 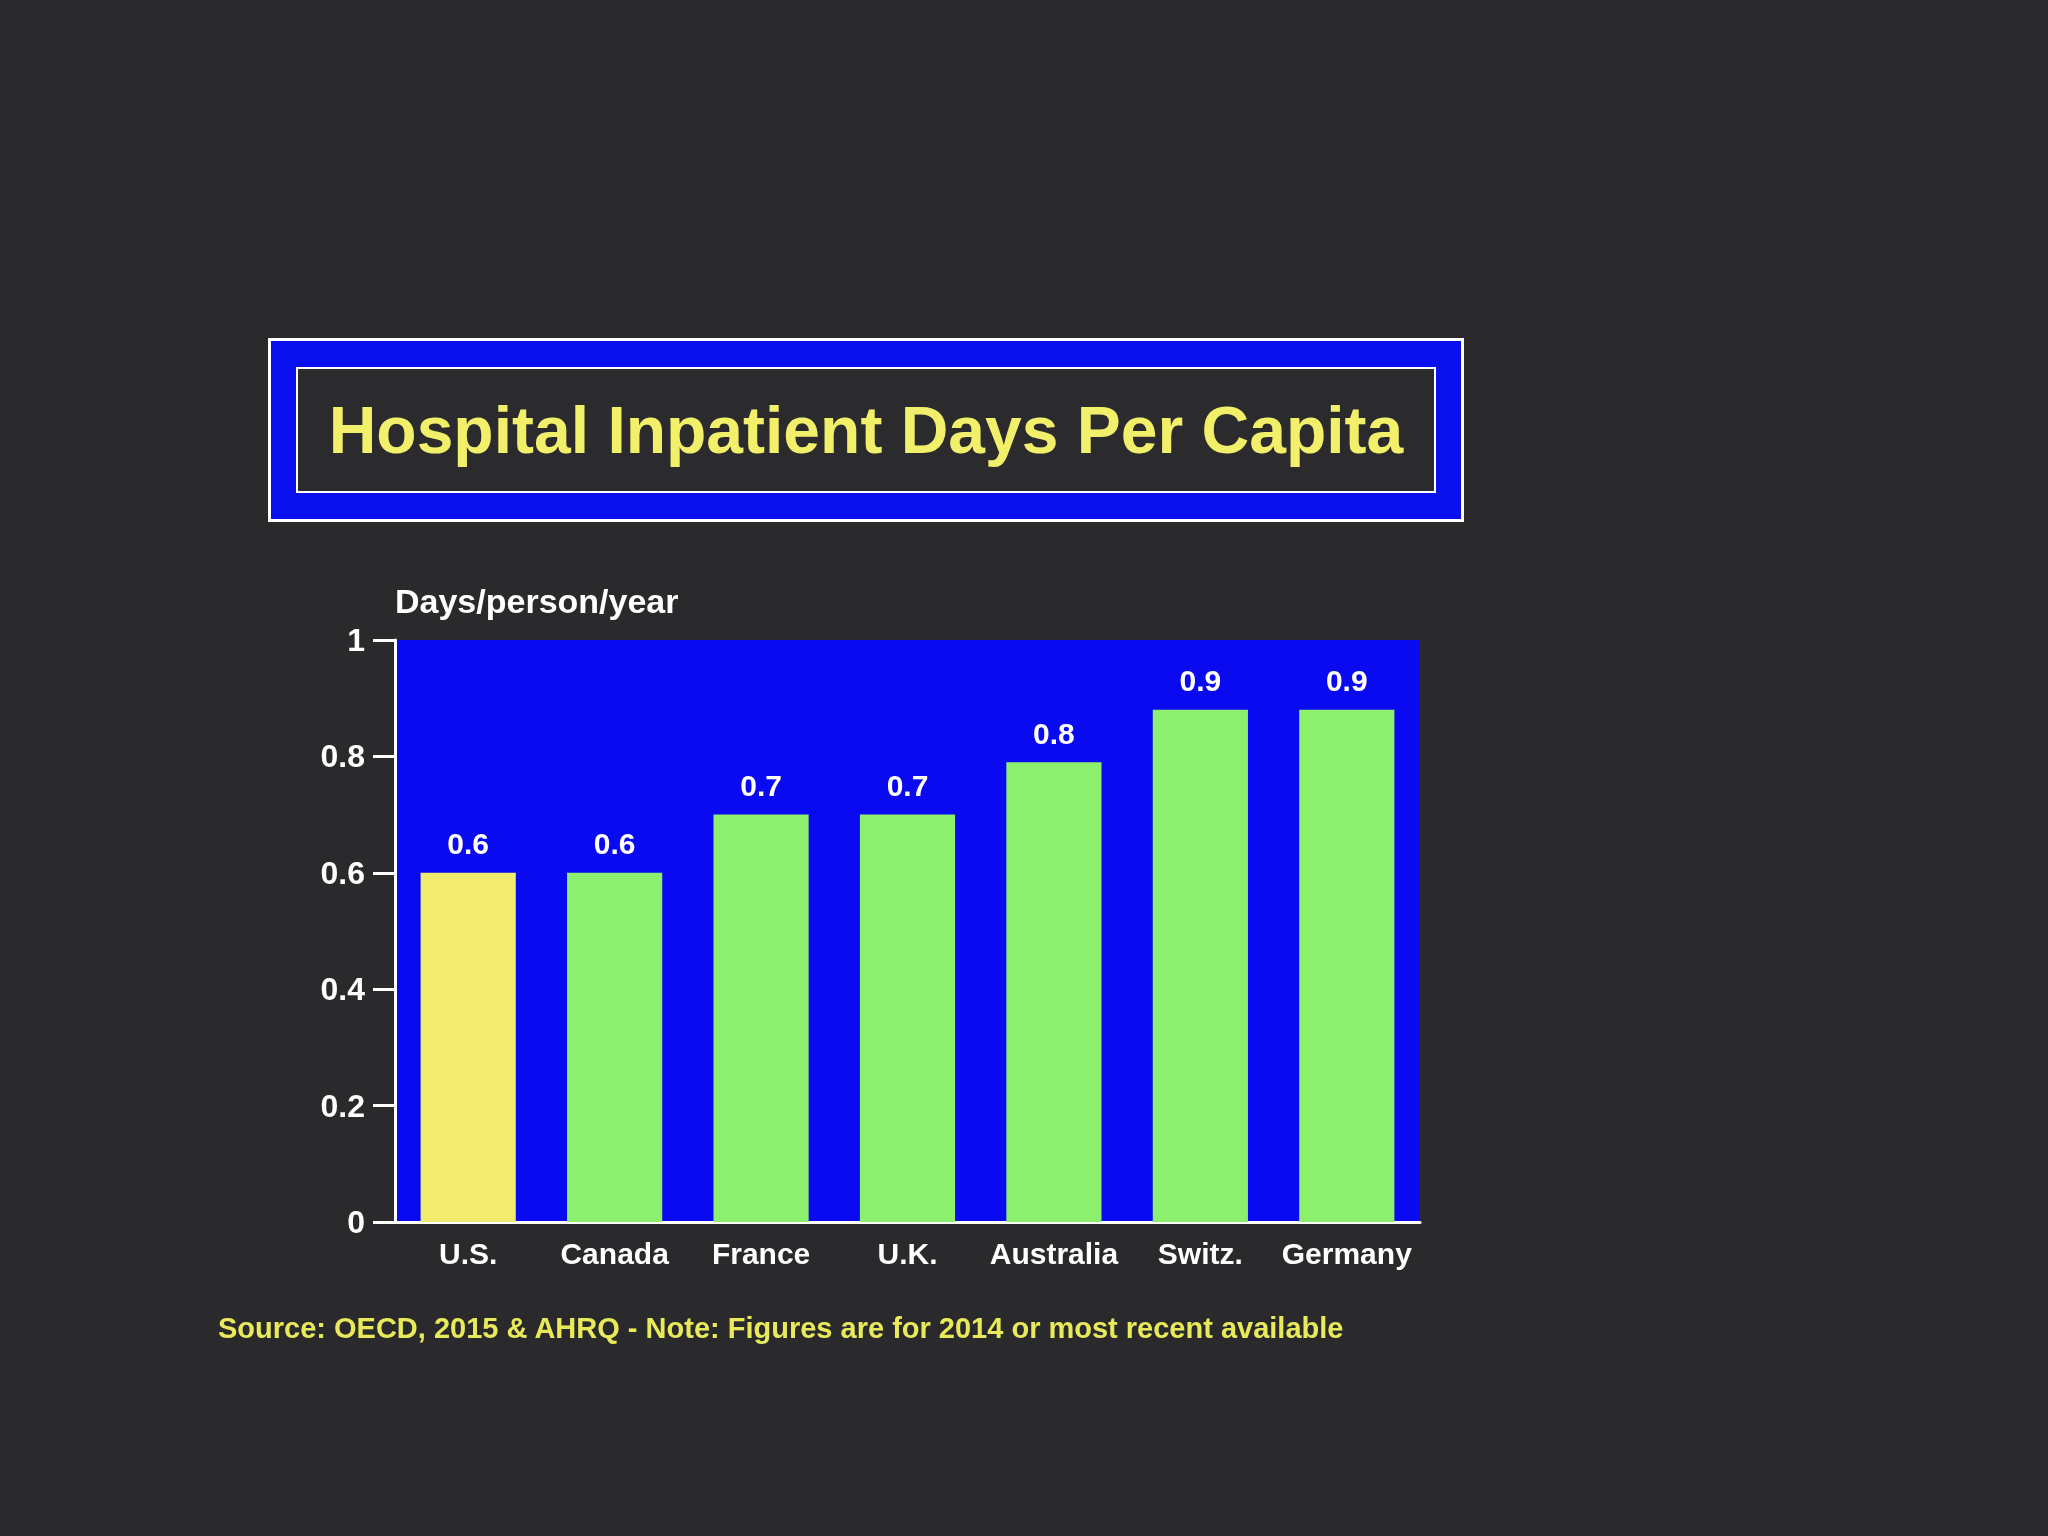 What do you see at coordinates (1347, 1253) in the screenshot?
I see `x-tick-label: Germany` at bounding box center [1347, 1253].